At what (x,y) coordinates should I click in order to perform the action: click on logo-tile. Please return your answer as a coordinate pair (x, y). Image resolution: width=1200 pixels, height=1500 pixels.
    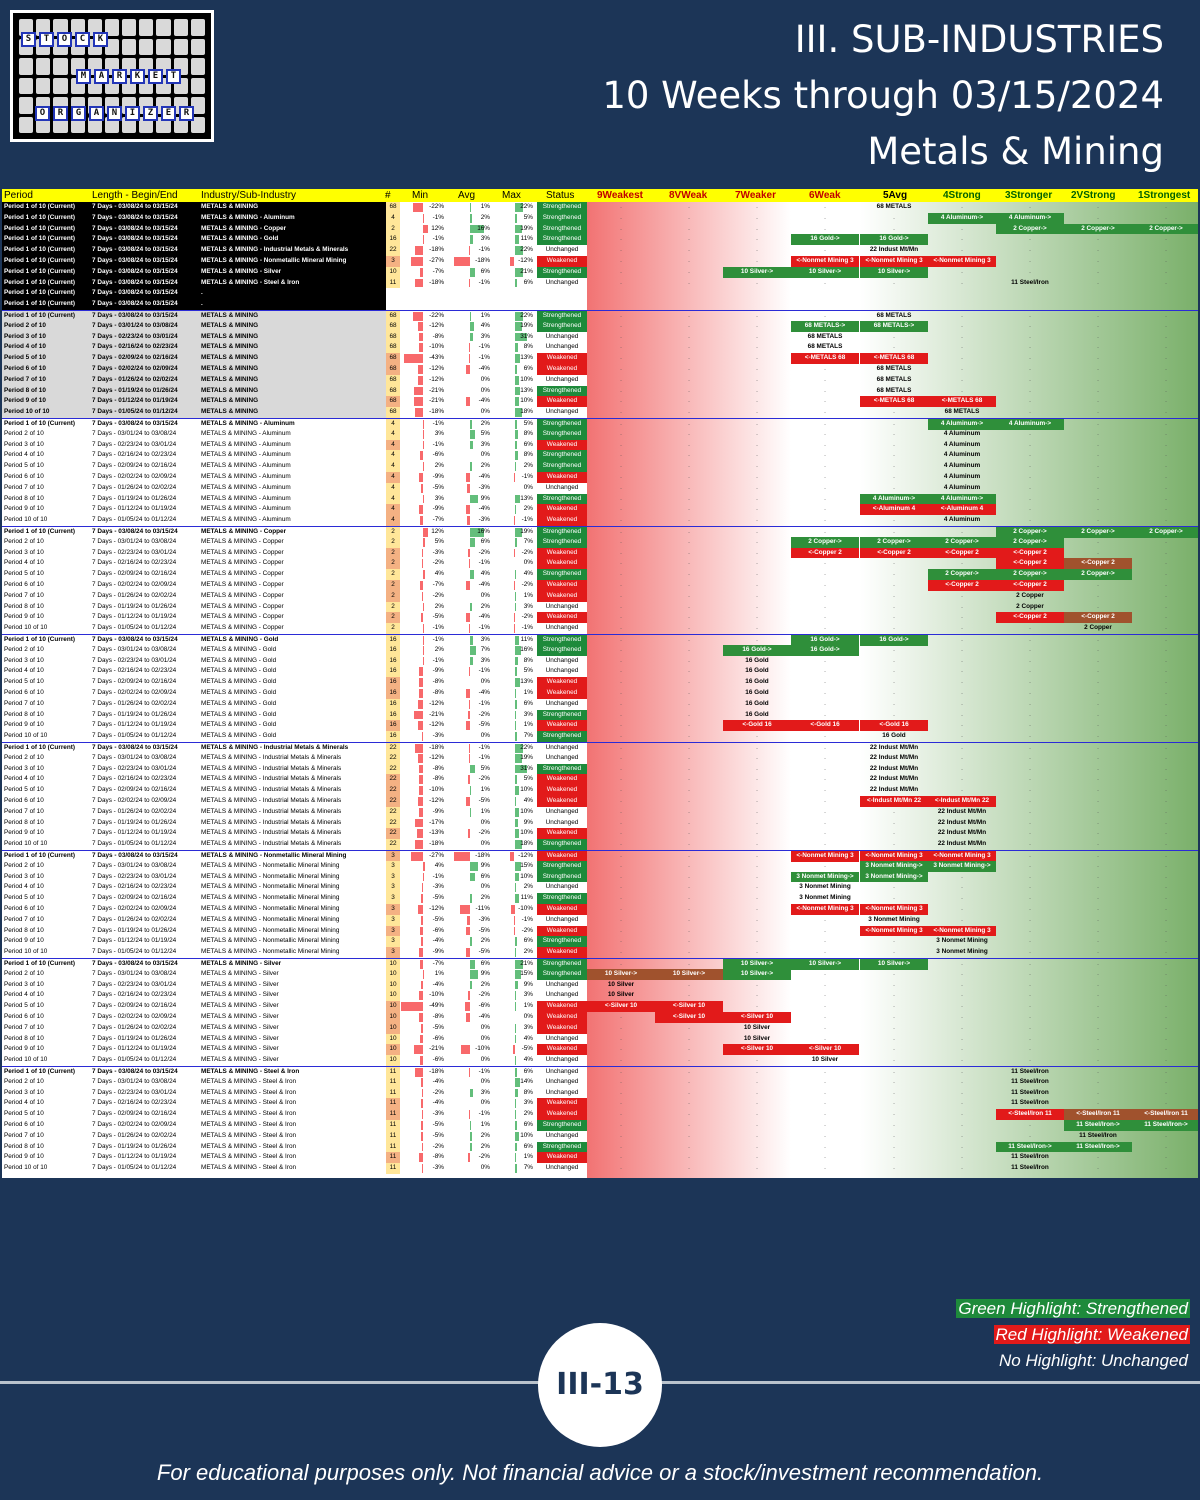
    Looking at the image, I should click on (197, 105).